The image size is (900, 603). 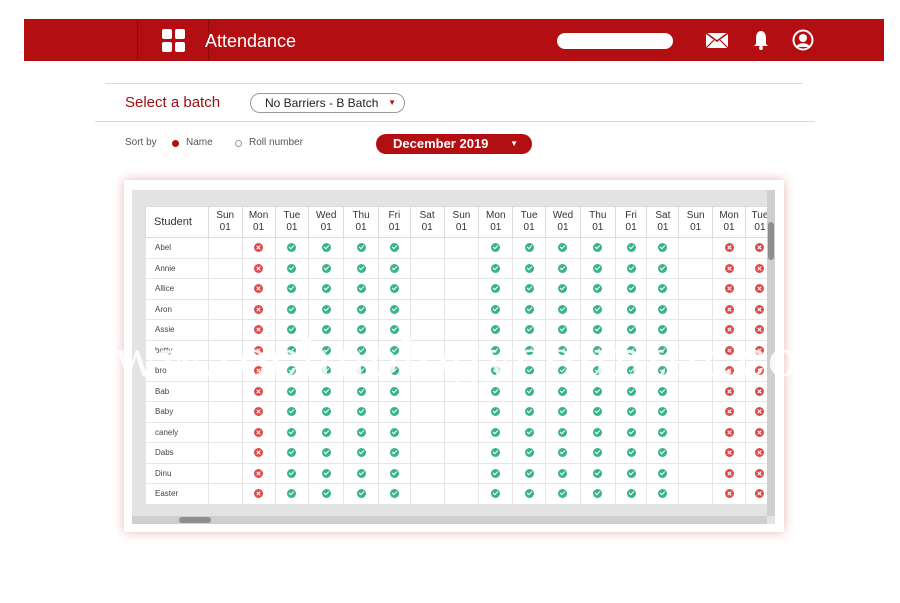 I want to click on search-input, so click(x=615, y=41).